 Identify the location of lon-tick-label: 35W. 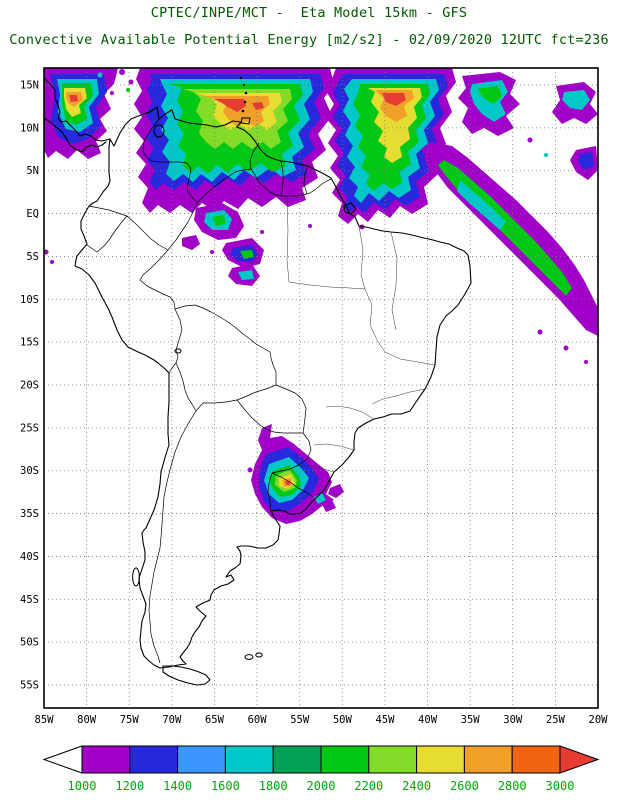
(471, 720).